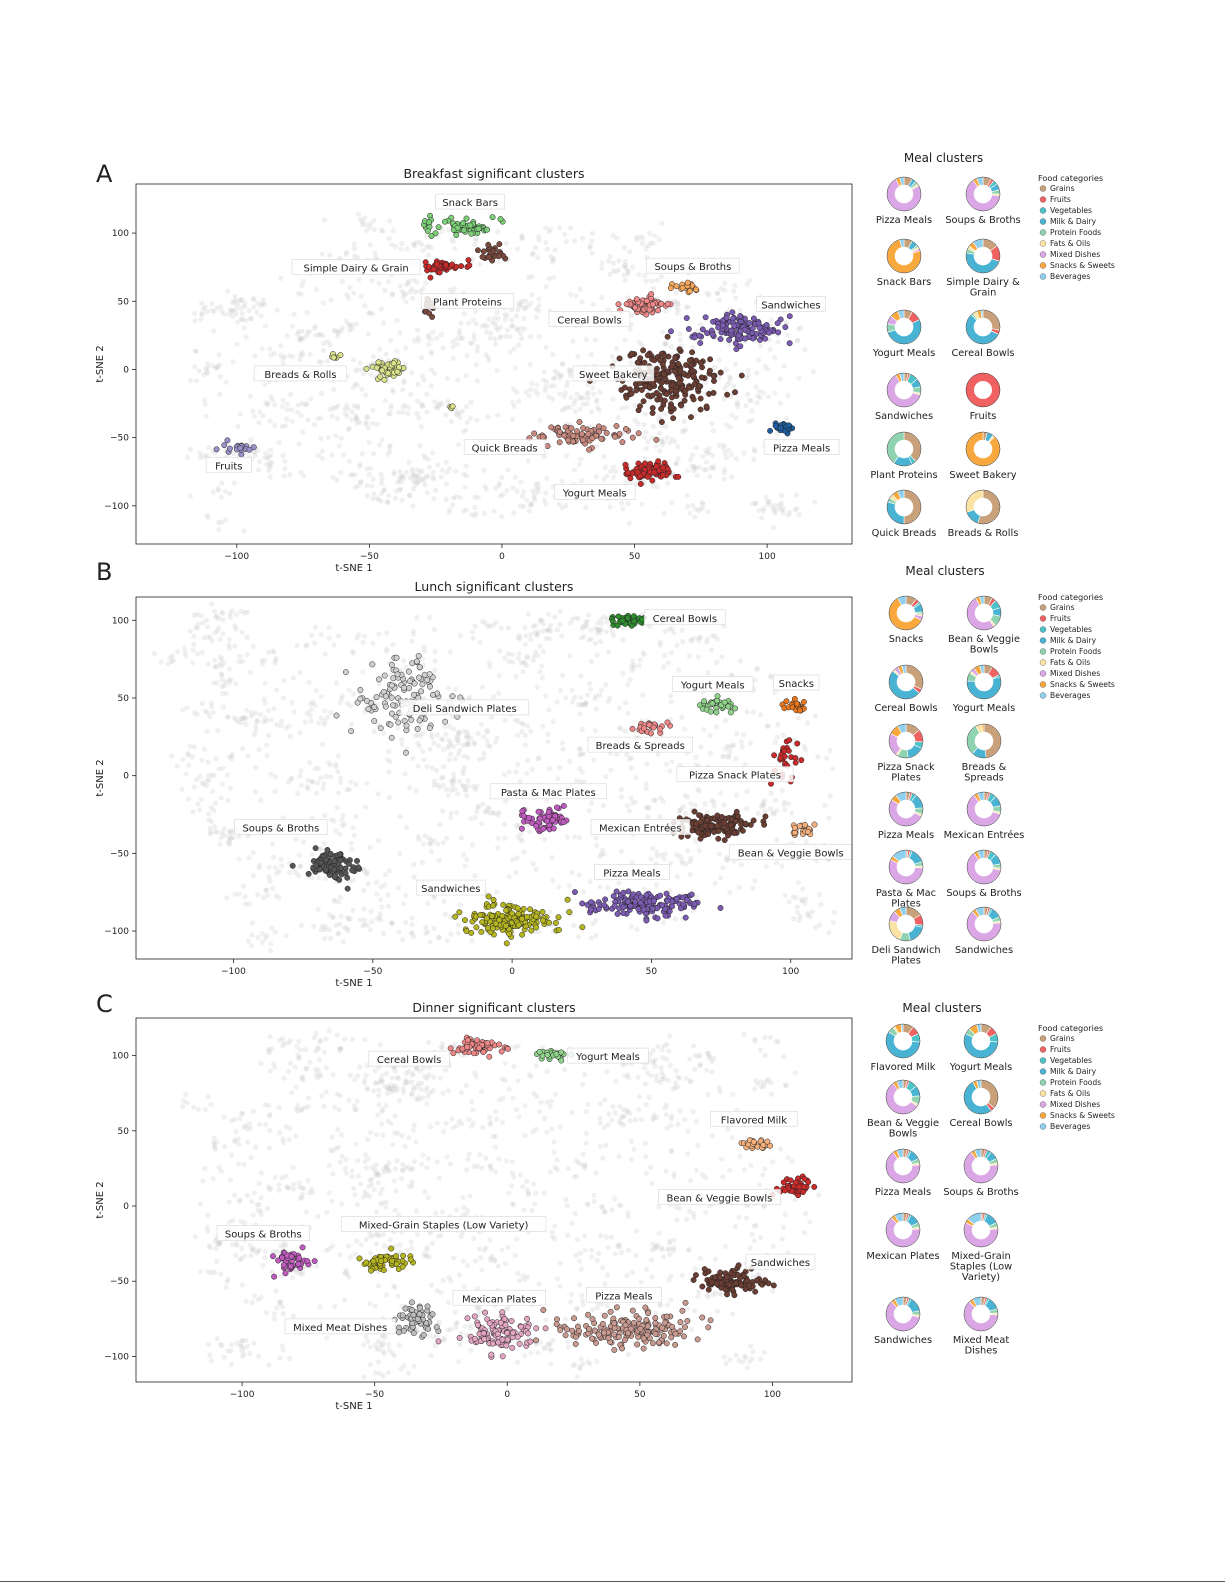 The height and width of the screenshot is (1585, 1225). Describe the element at coordinates (984, 741) in the screenshot. I see `donut-chart` at that location.